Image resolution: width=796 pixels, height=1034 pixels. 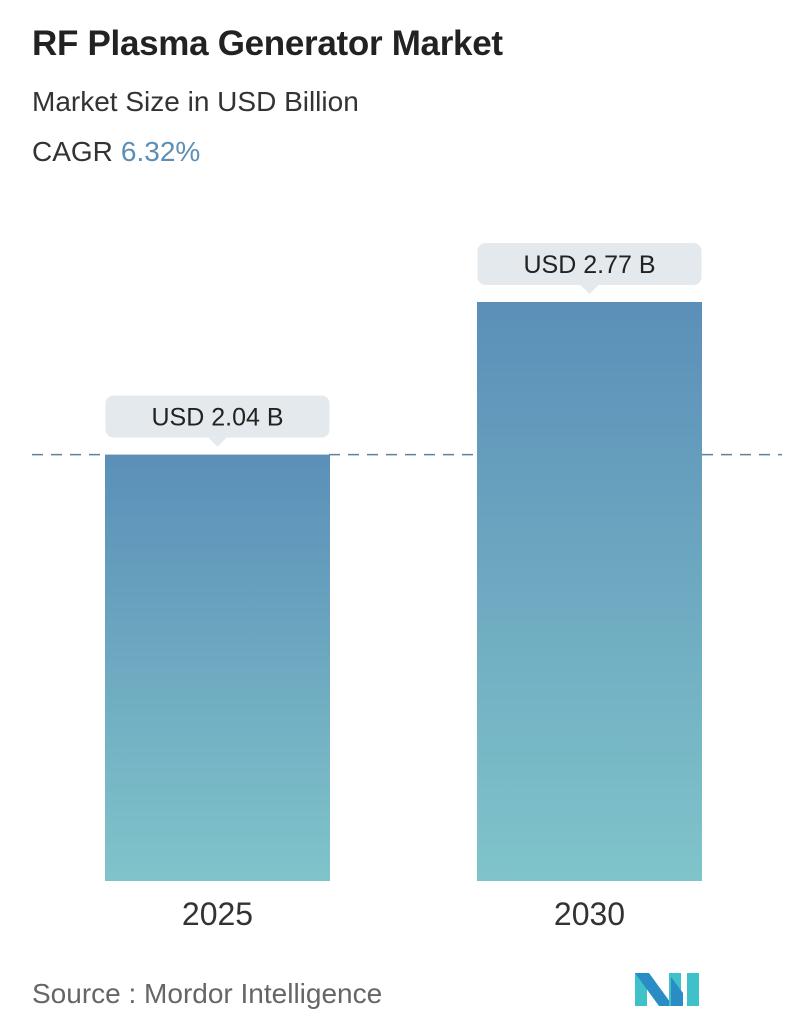 I want to click on data-label: USD 2.77 B, so click(x=589, y=265).